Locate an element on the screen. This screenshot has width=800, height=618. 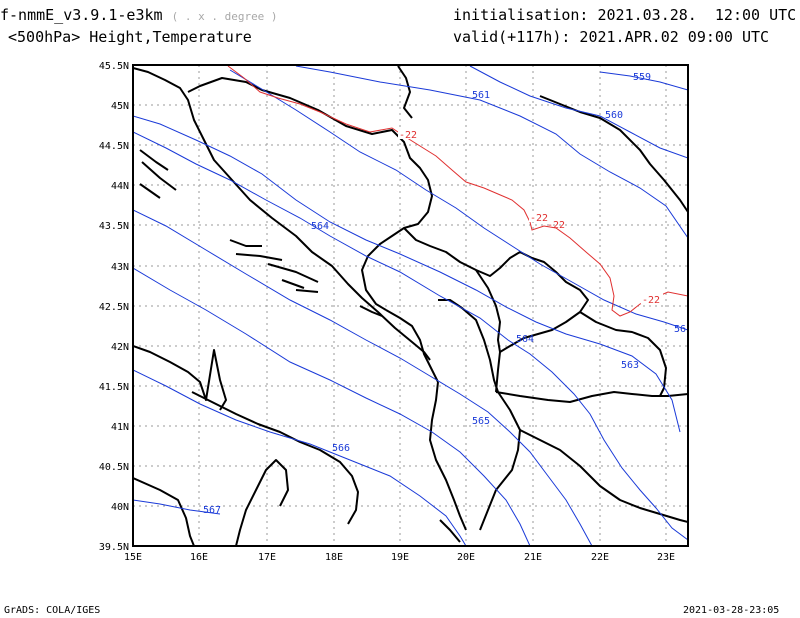
temperature-contour-labels: -22 -22 -22 -22 is located at coordinates (530, 217).